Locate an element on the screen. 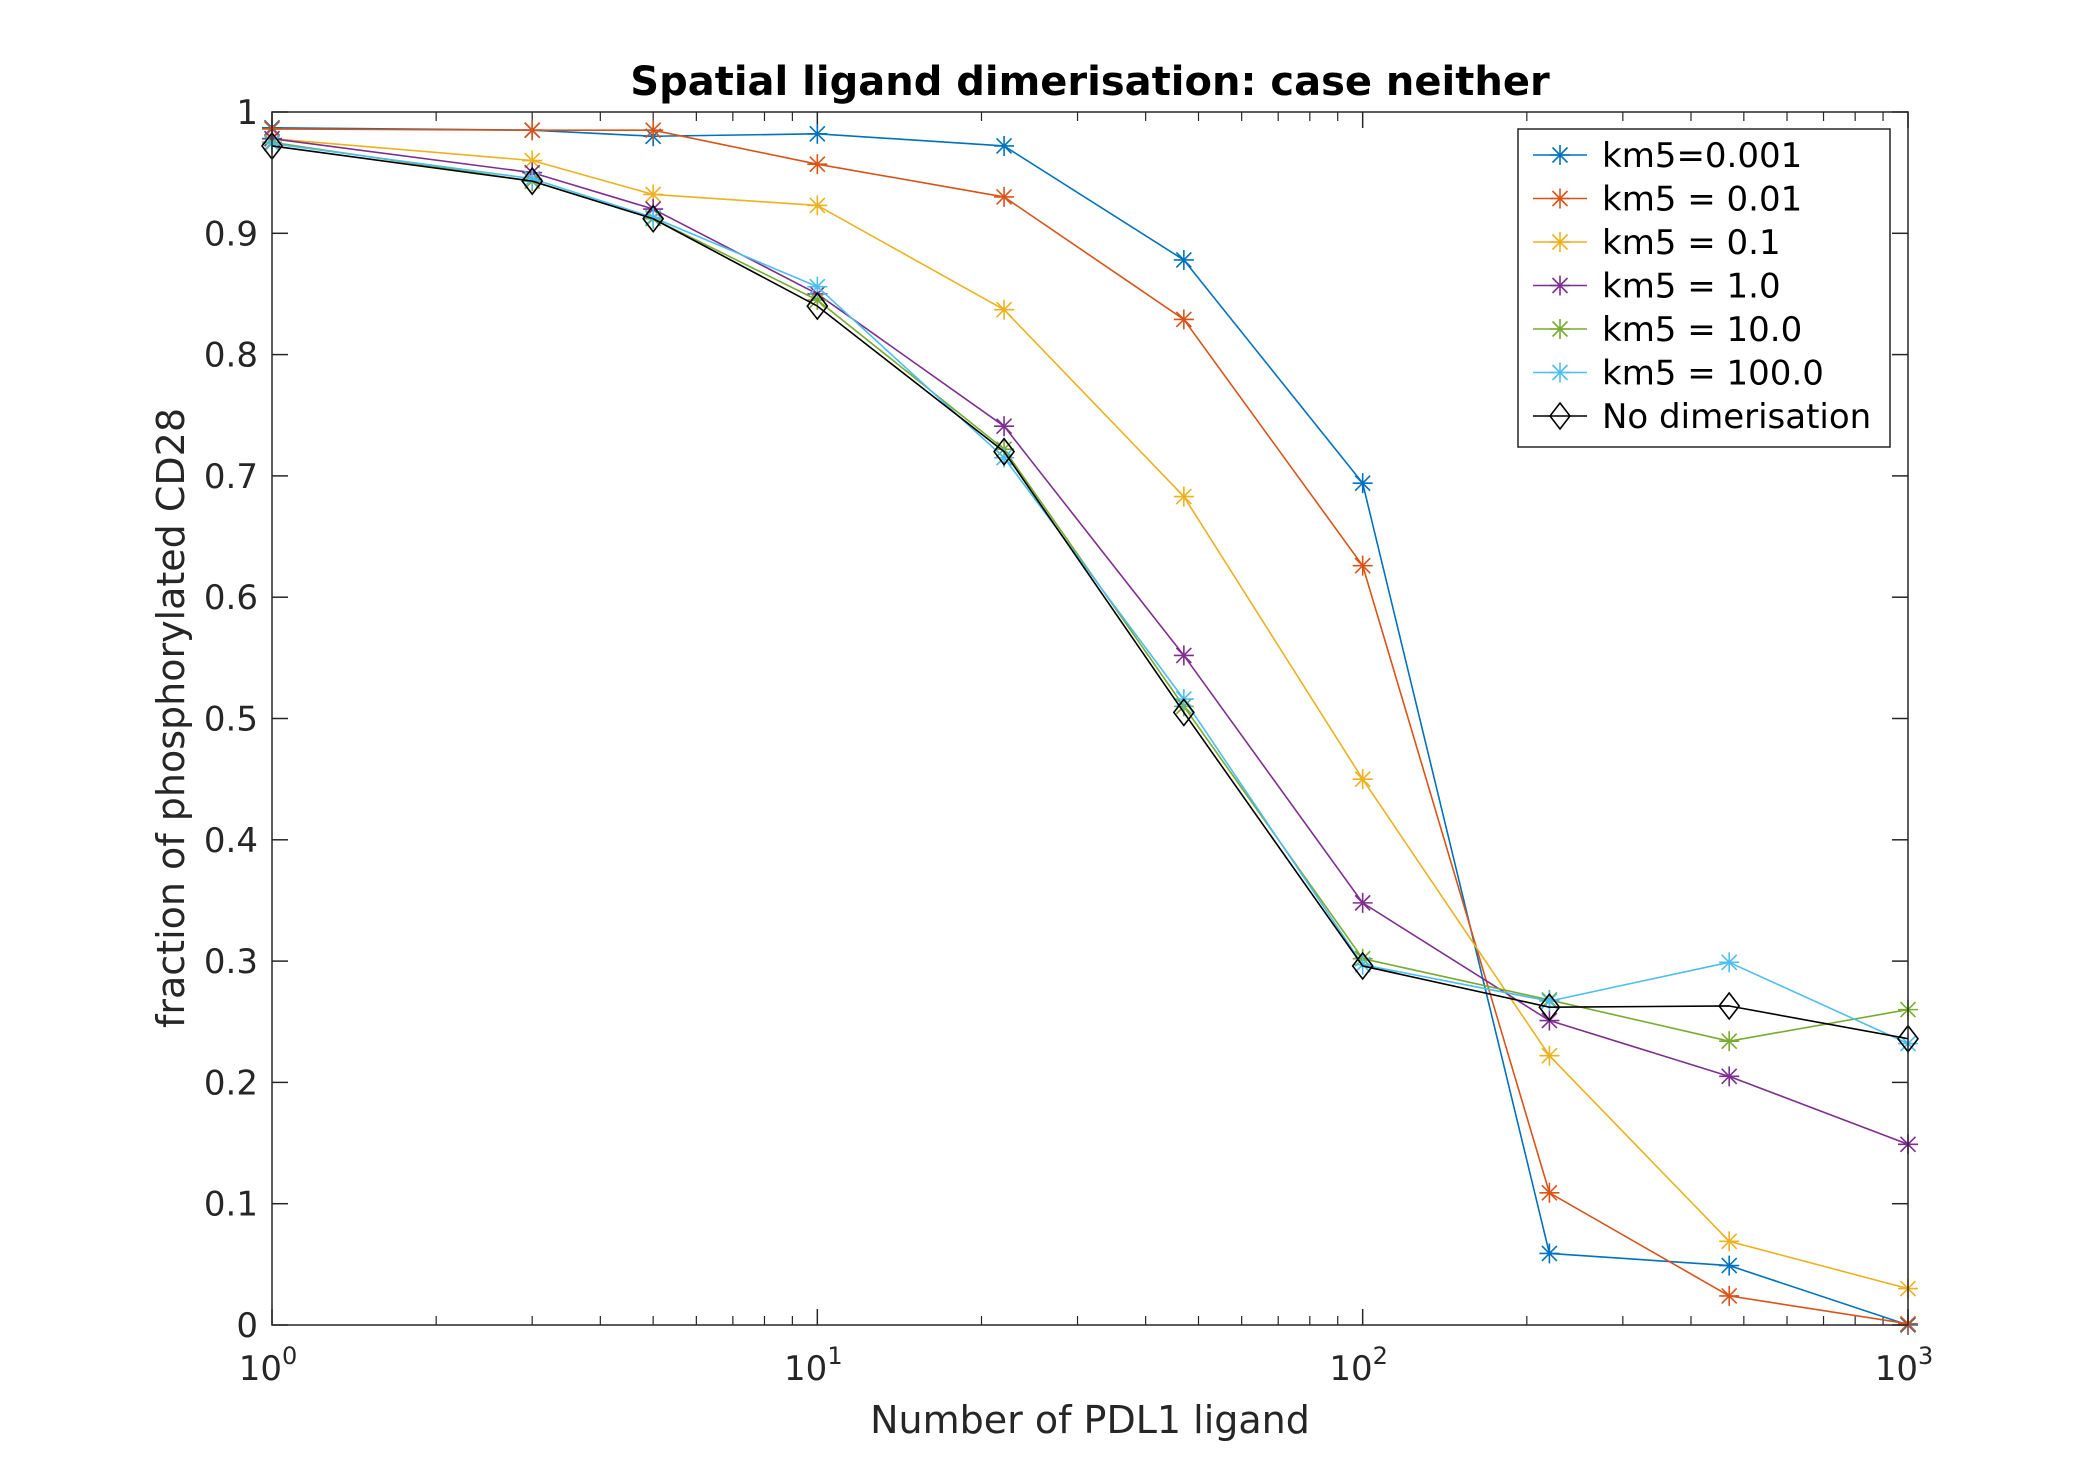  legend-entry: No dimerisation is located at coordinates (1702, 417).